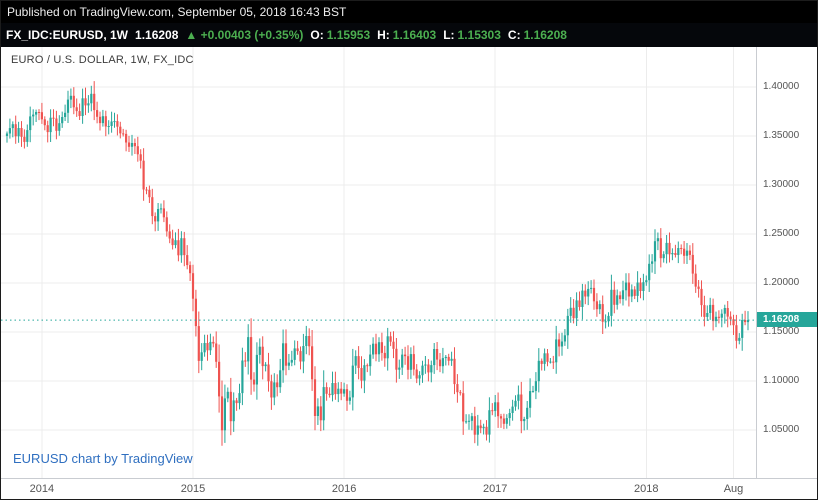 This screenshot has width=818, height=500. Describe the element at coordinates (781, 184) in the screenshot. I see `y-axis-label: 1.30000` at that location.